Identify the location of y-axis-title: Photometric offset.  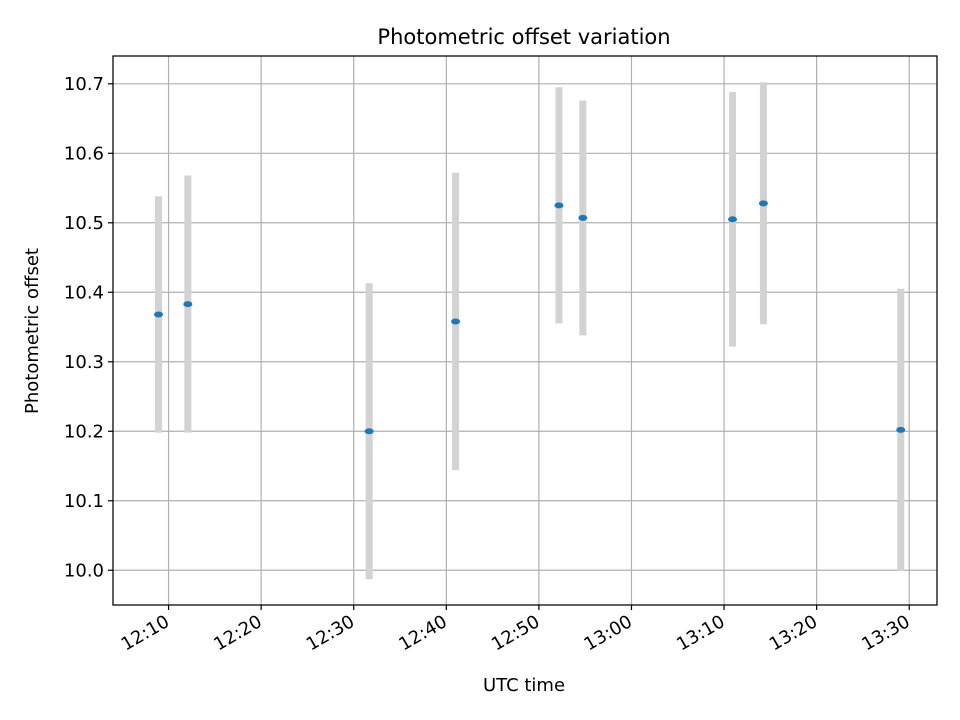
(32, 331).